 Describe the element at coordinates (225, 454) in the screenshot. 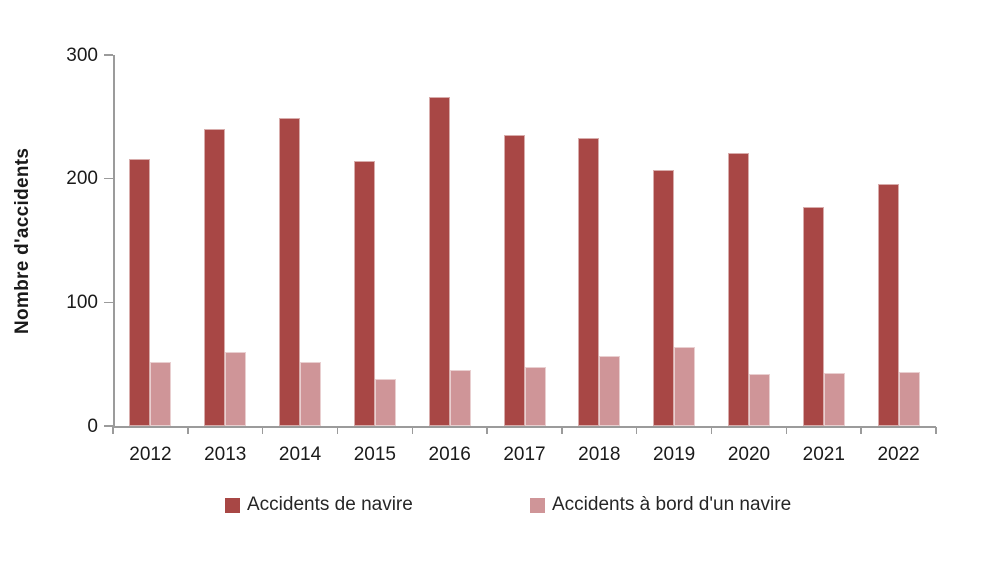

I see `x-tick-label-2013: 2013` at that location.